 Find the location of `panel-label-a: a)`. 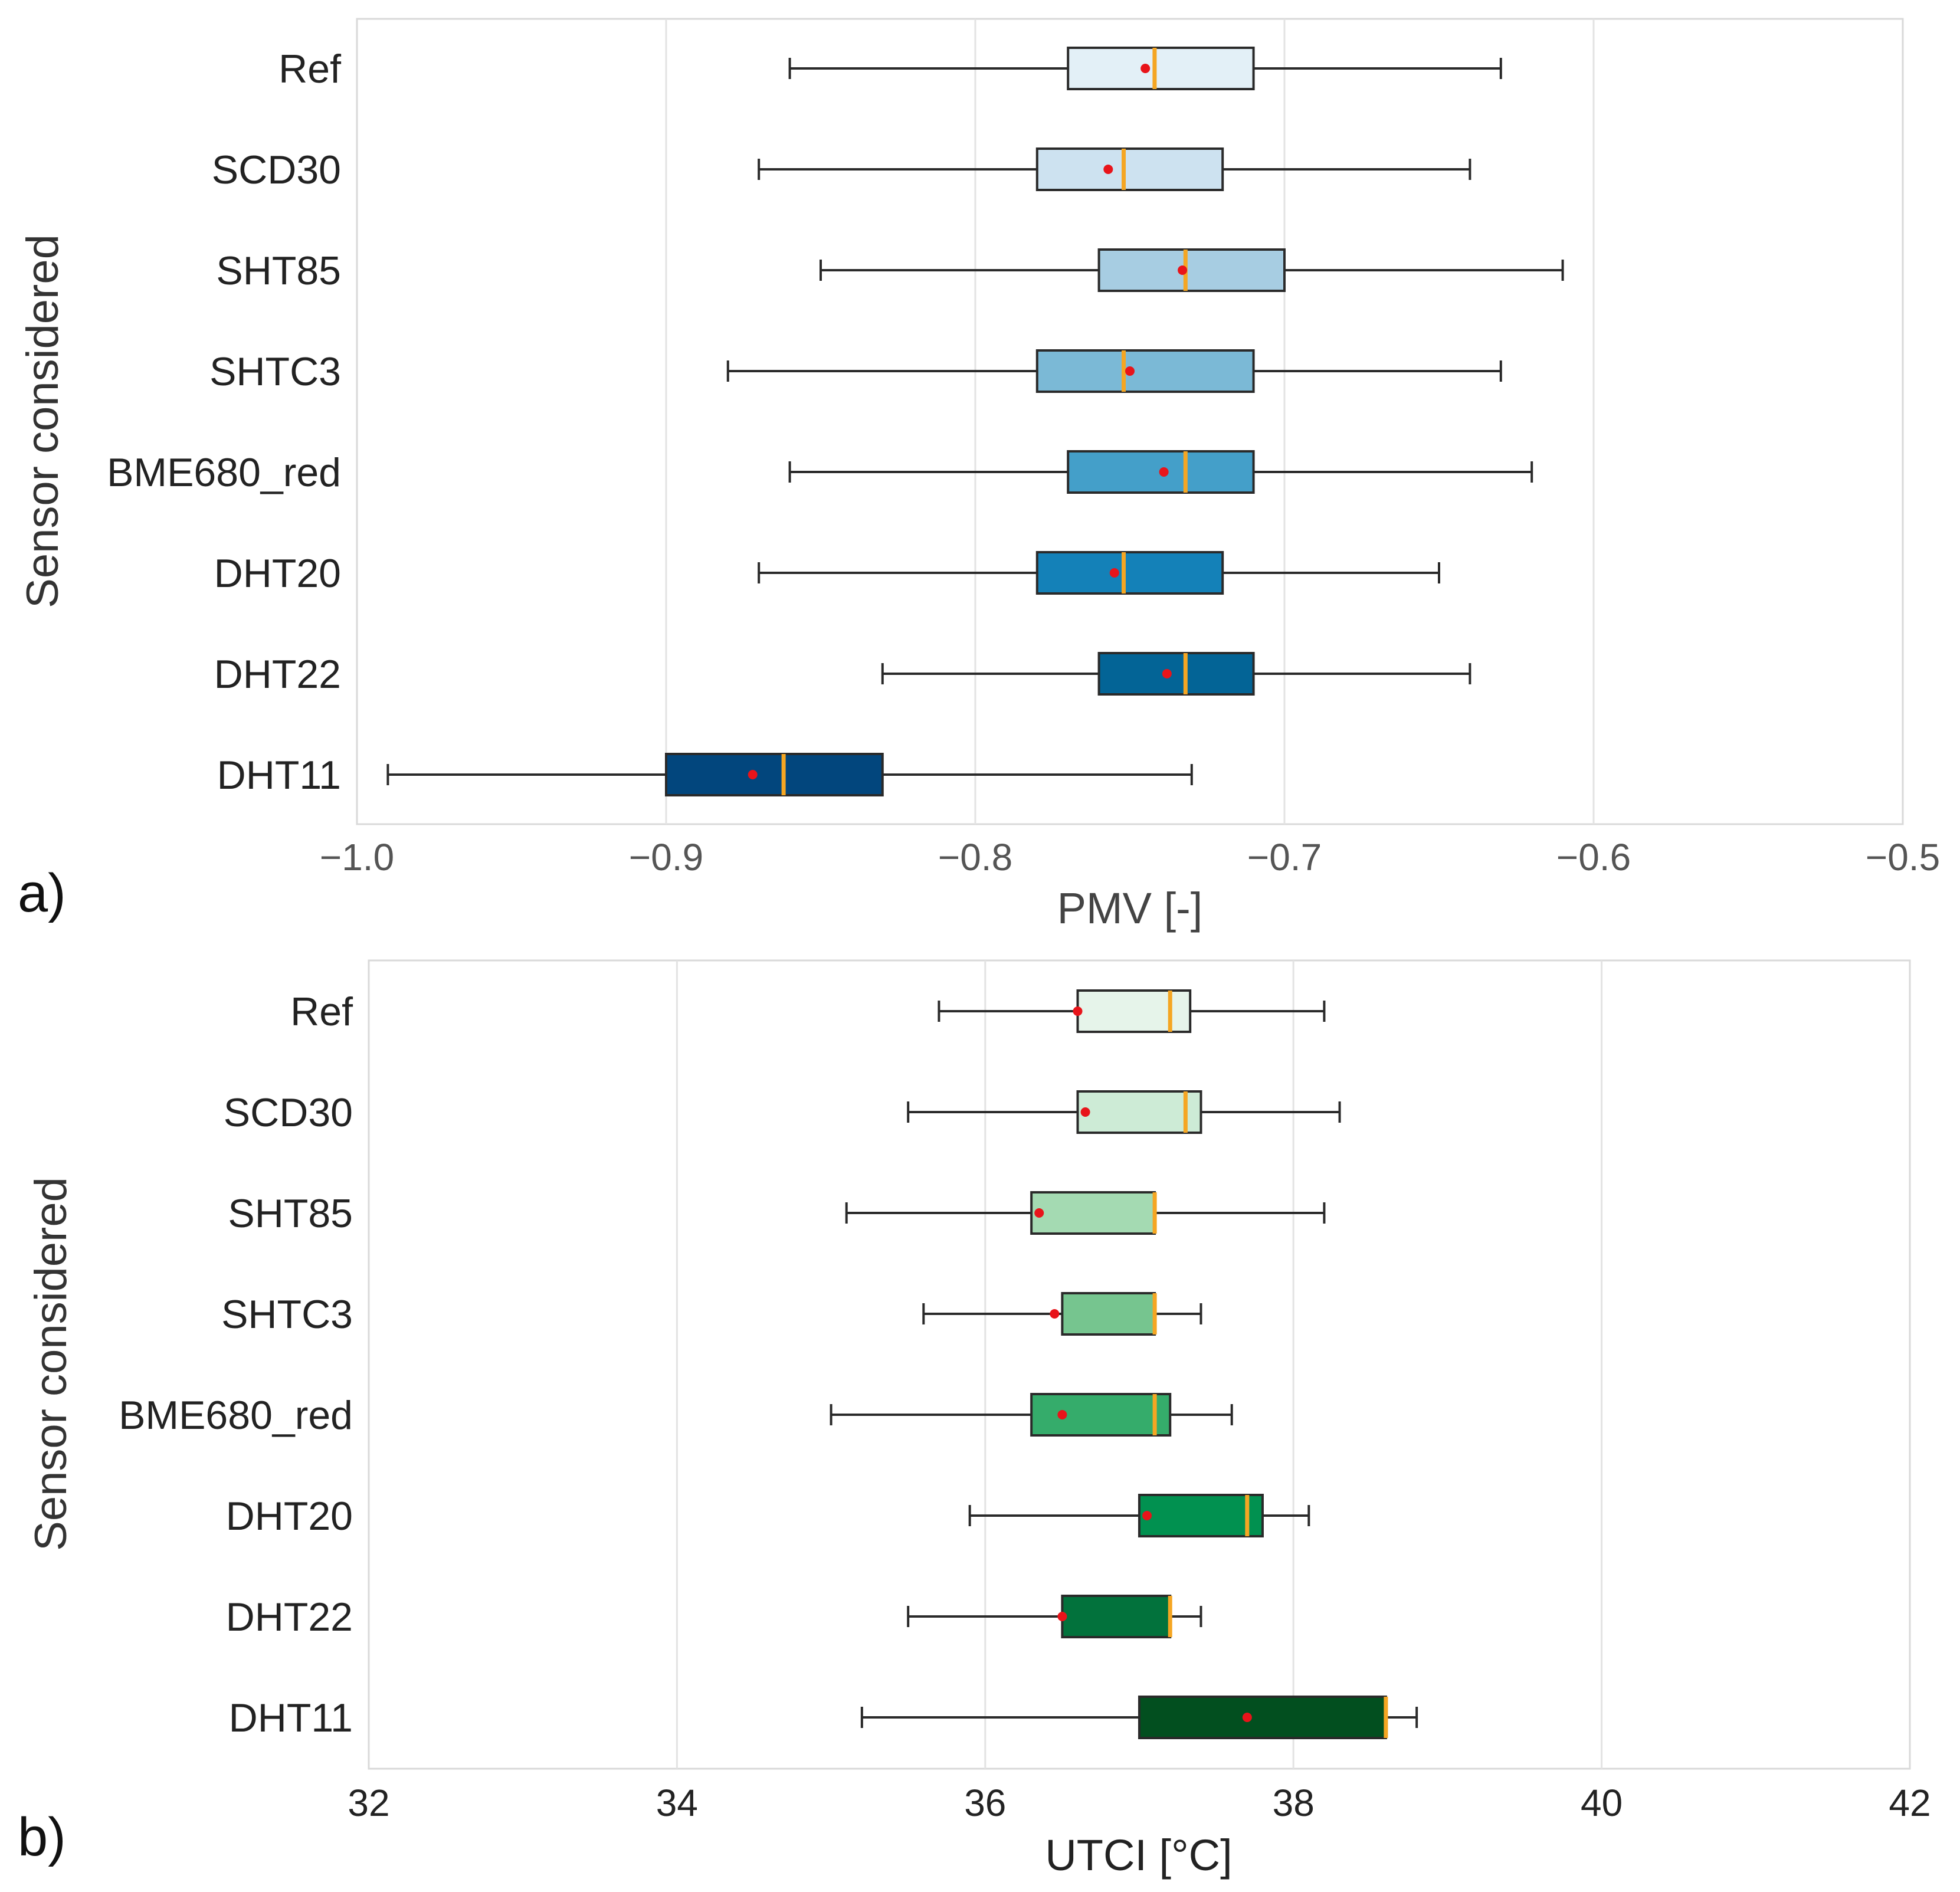

panel-label-a: a) is located at coordinates (42, 893).